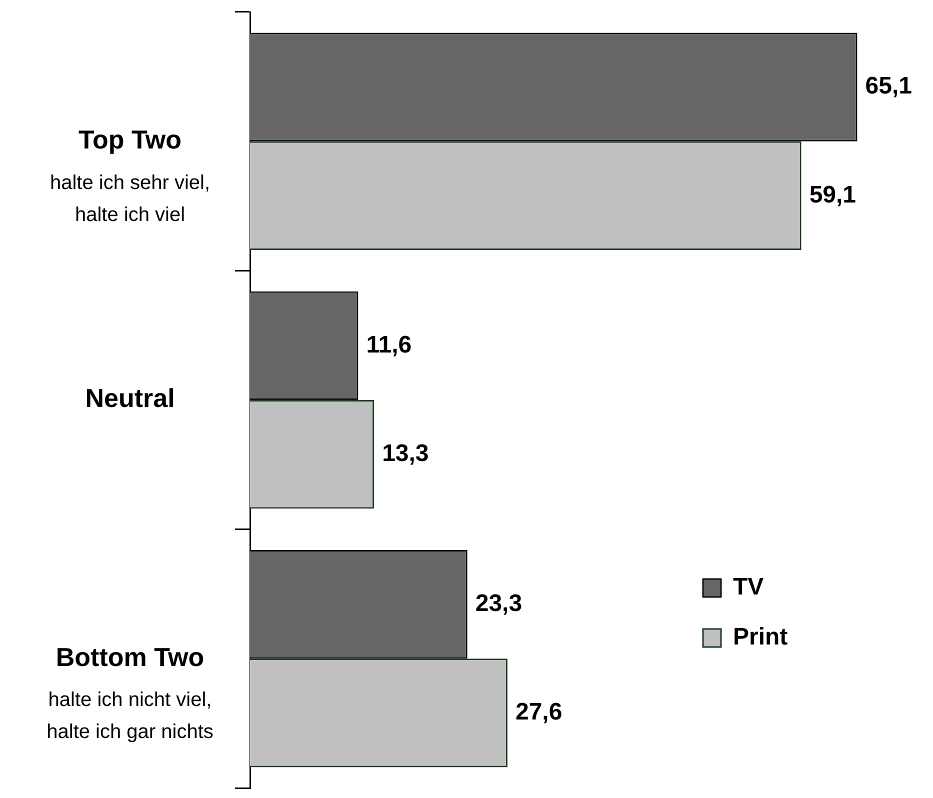 Image resolution: width=933 pixels, height=798 pixels. What do you see at coordinates (748, 587) in the screenshot?
I see `legend-label: TV` at bounding box center [748, 587].